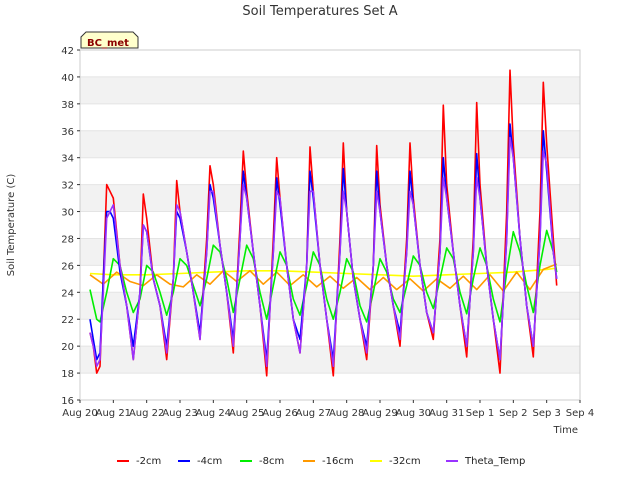  What do you see at coordinates (67, 266) in the screenshot?
I see `y-tick-label: 26` at bounding box center [67, 266].